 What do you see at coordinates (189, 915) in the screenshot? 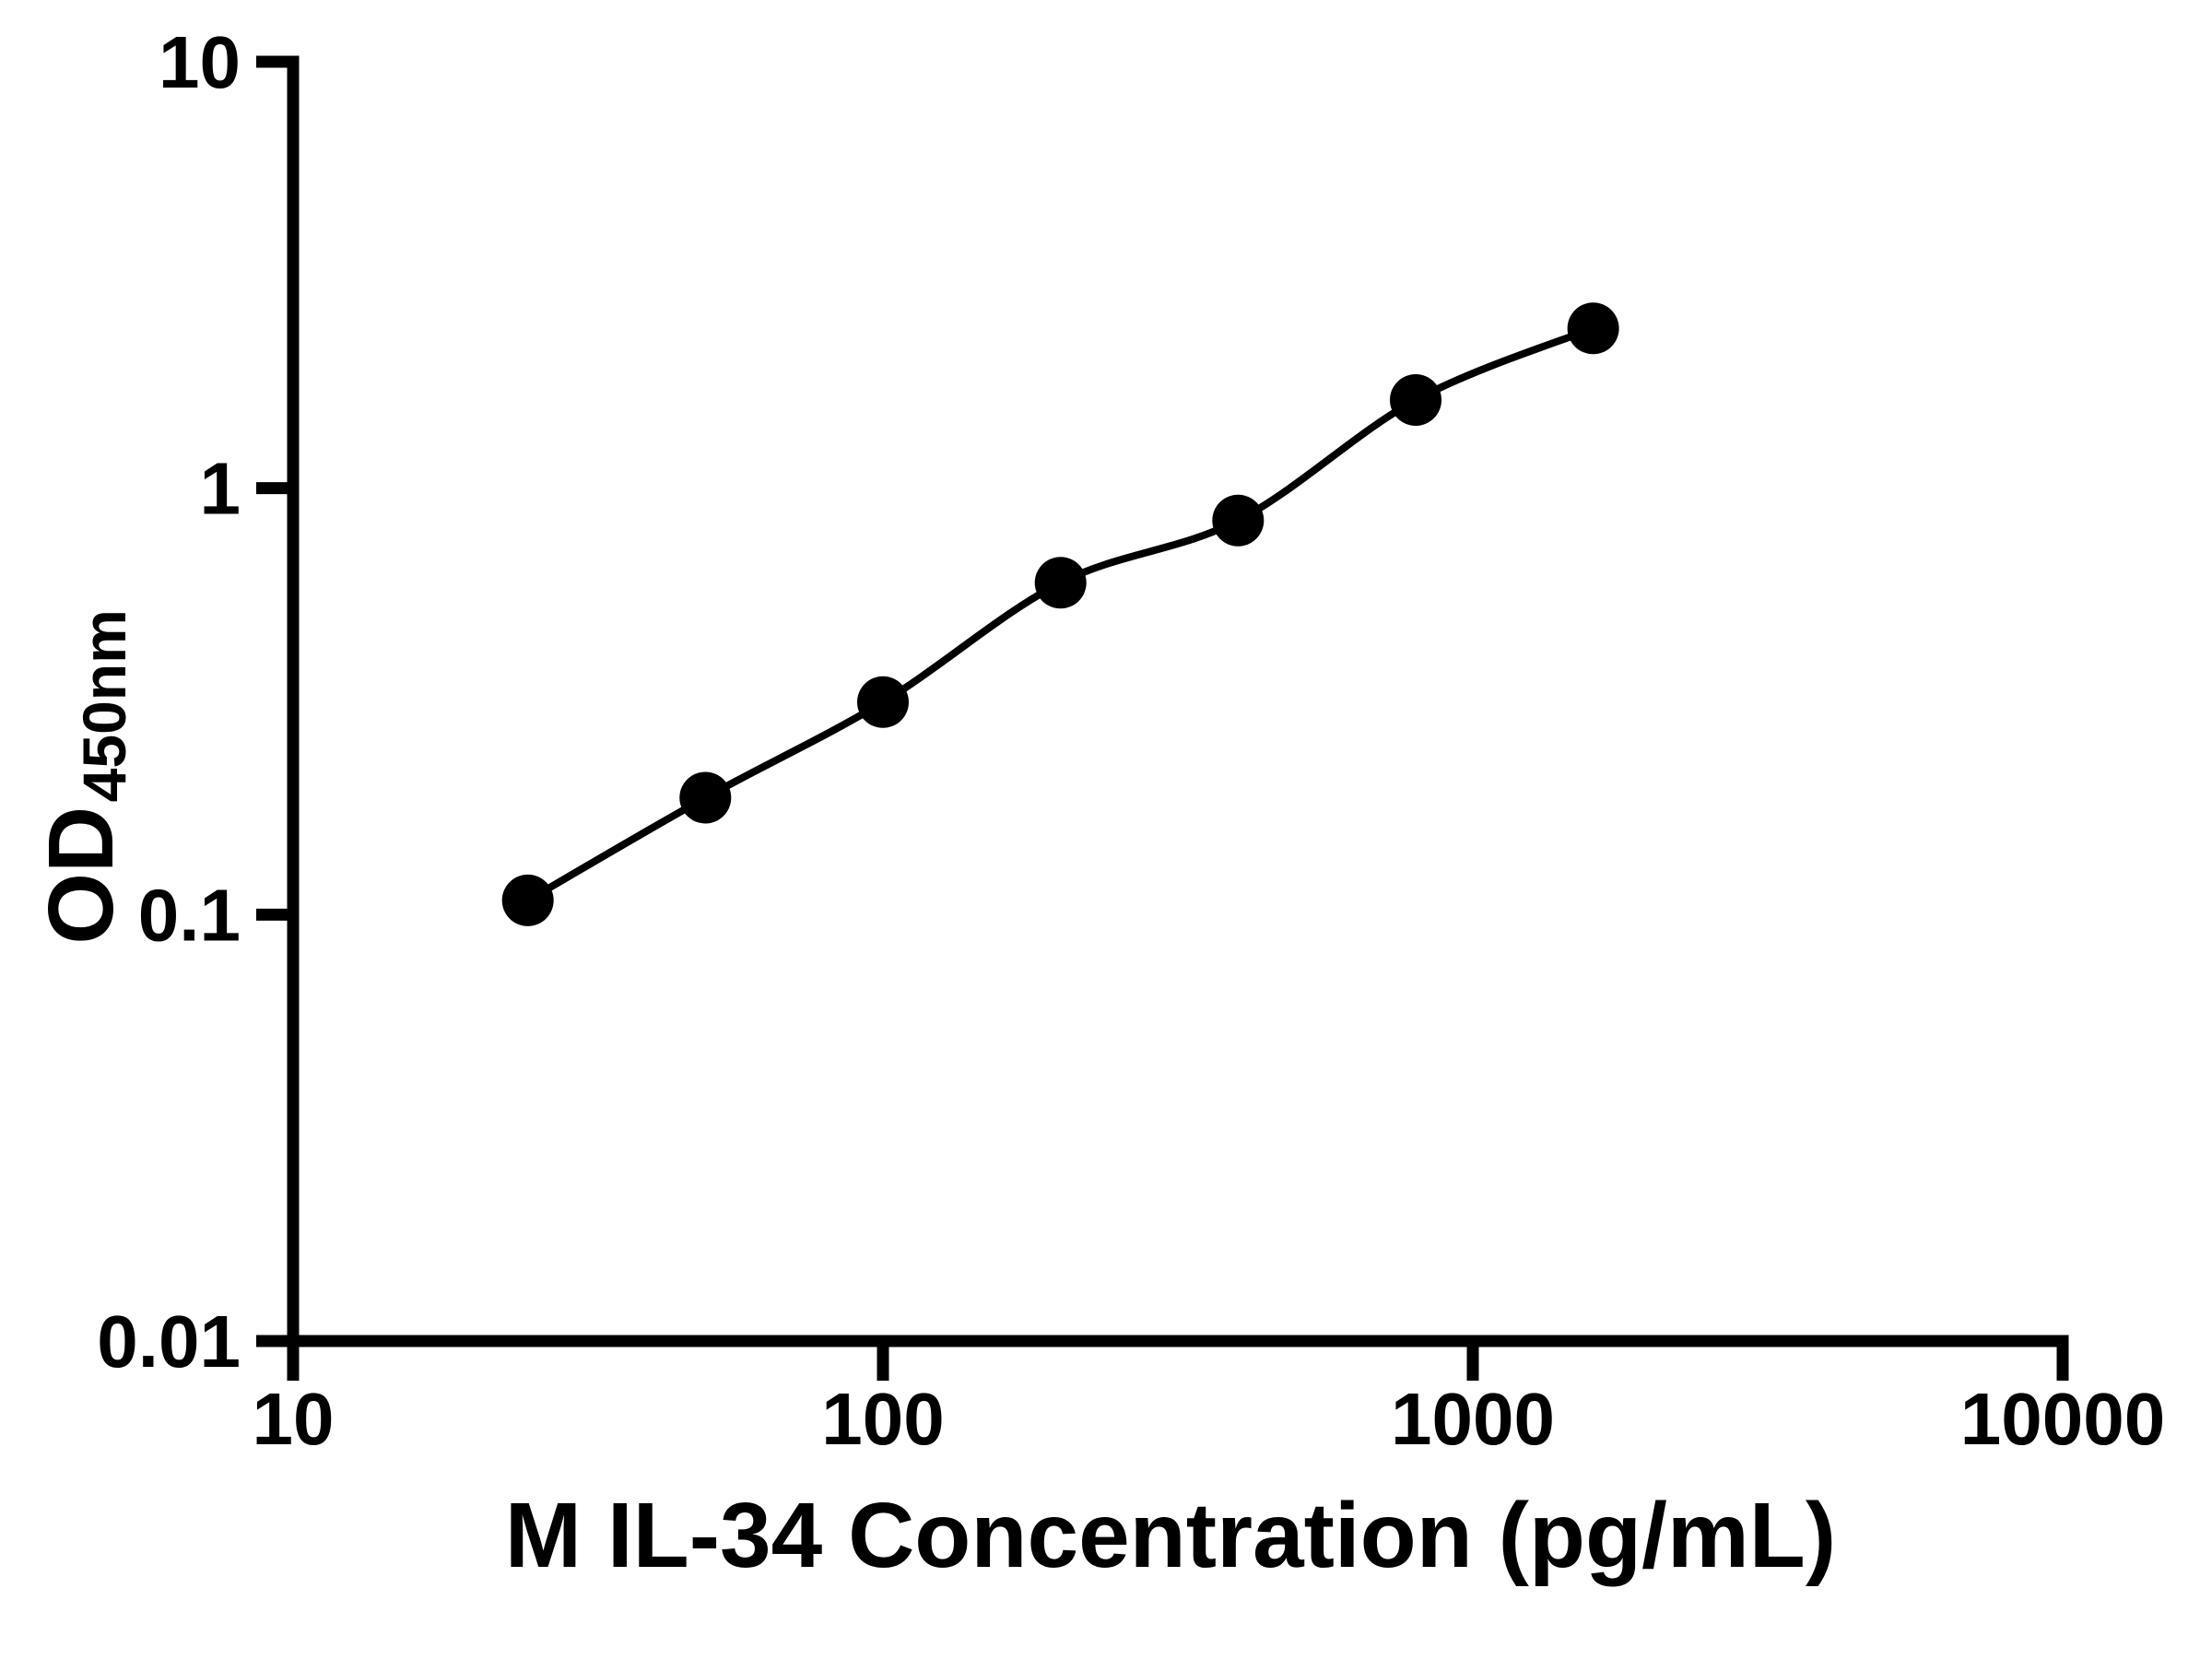
I see `y-tick-label: 0.1` at bounding box center [189, 915].